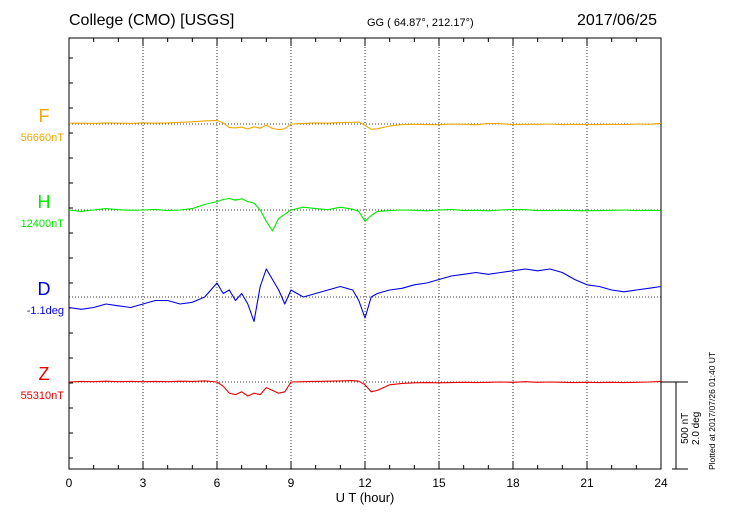 The height and width of the screenshot is (520, 730). Describe the element at coordinates (152, 20) in the screenshot. I see `chart-title: College (CMO) [USGS]` at that location.